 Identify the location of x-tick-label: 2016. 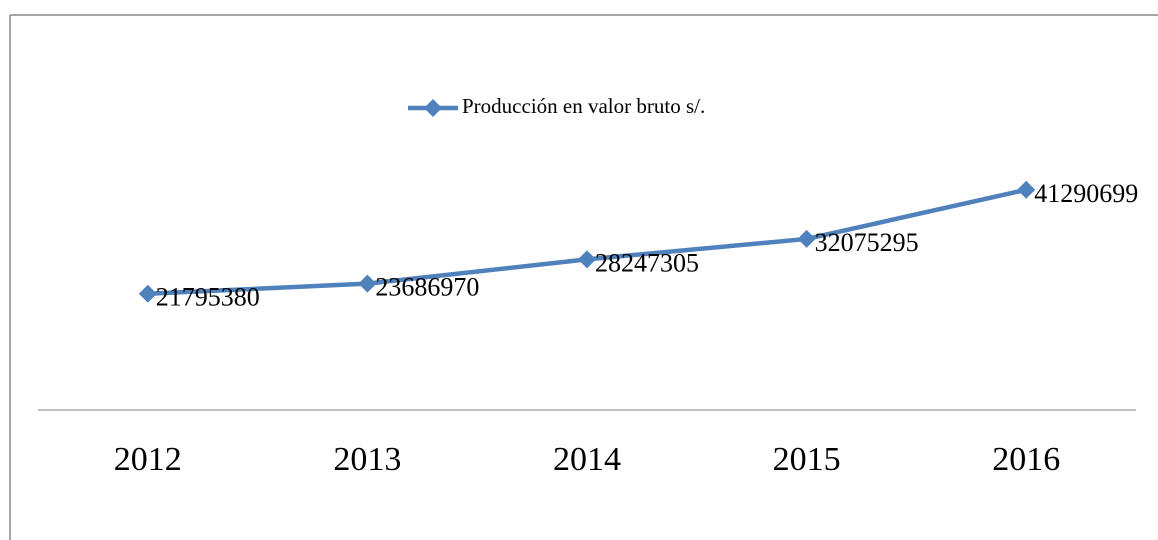
(1026, 459).